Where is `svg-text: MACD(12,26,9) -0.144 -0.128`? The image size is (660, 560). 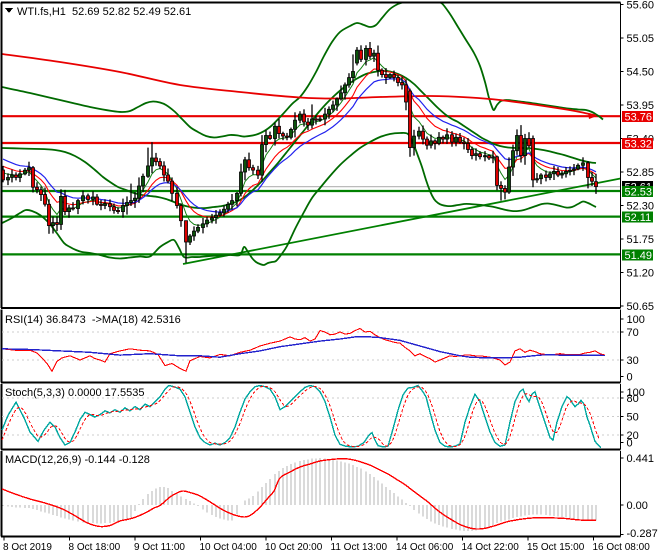 svg-text: MACD(12,26,9) -0.144 -0.128 is located at coordinates (77, 460).